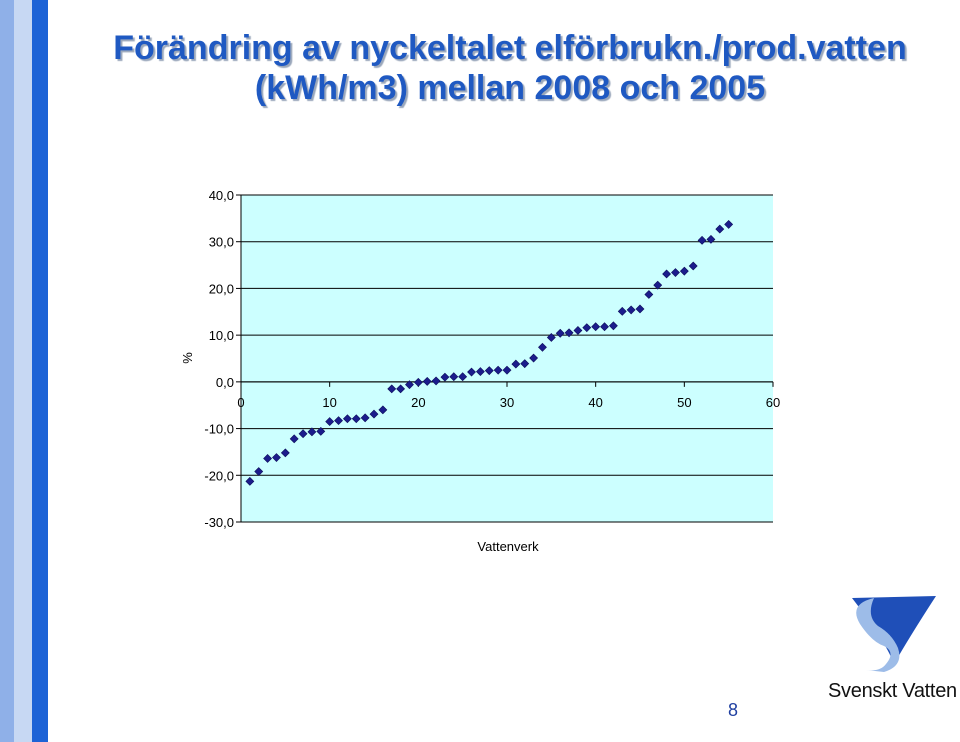 This screenshot has width=960, height=742. Describe the element at coordinates (187, 358) in the screenshot. I see `y-axis-label: %` at that location.